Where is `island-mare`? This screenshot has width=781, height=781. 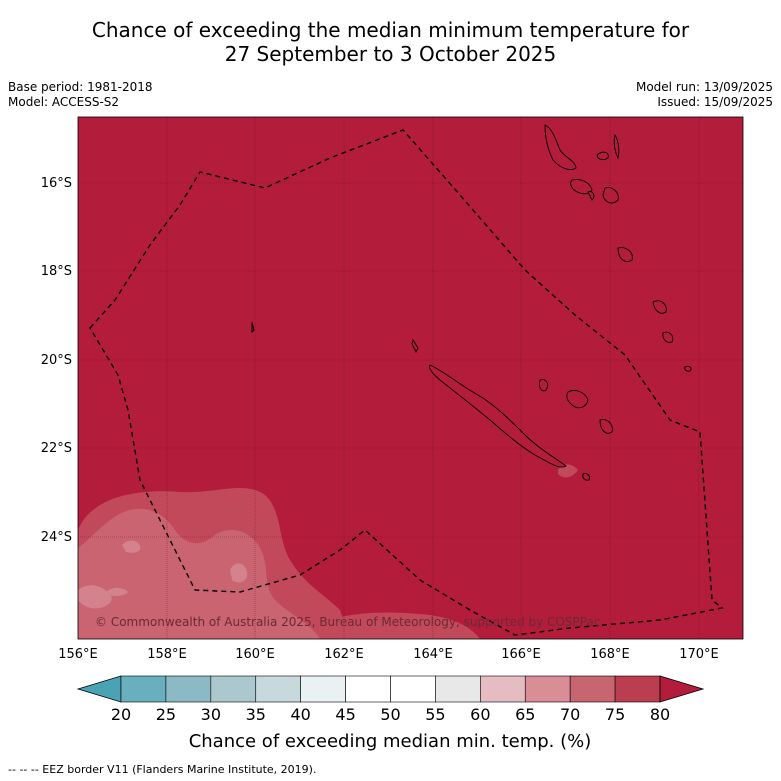
island-mare is located at coordinates (606, 426).